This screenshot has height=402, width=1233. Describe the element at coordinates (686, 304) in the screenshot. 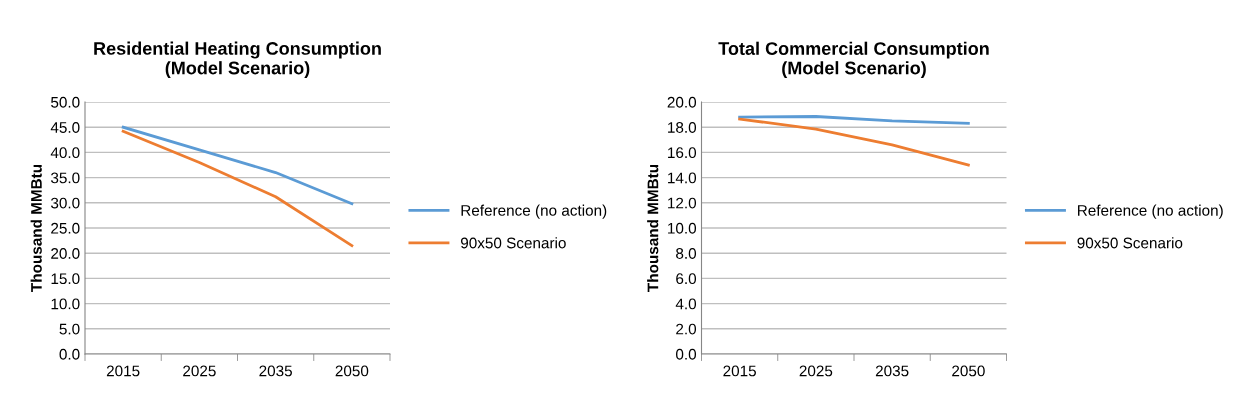

I see `y-tick-label: 4.0` at that location.